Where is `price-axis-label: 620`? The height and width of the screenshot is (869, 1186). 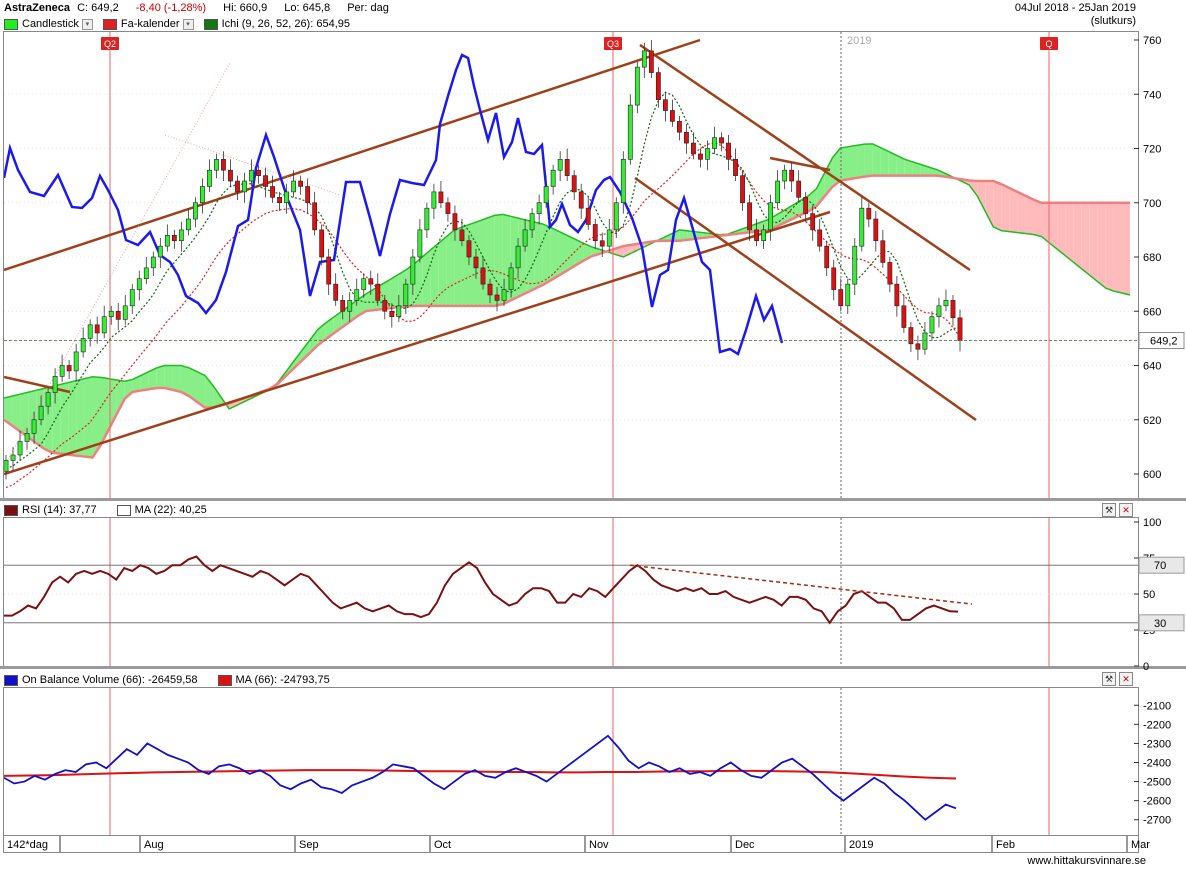
price-axis-label: 620 is located at coordinates (1152, 421).